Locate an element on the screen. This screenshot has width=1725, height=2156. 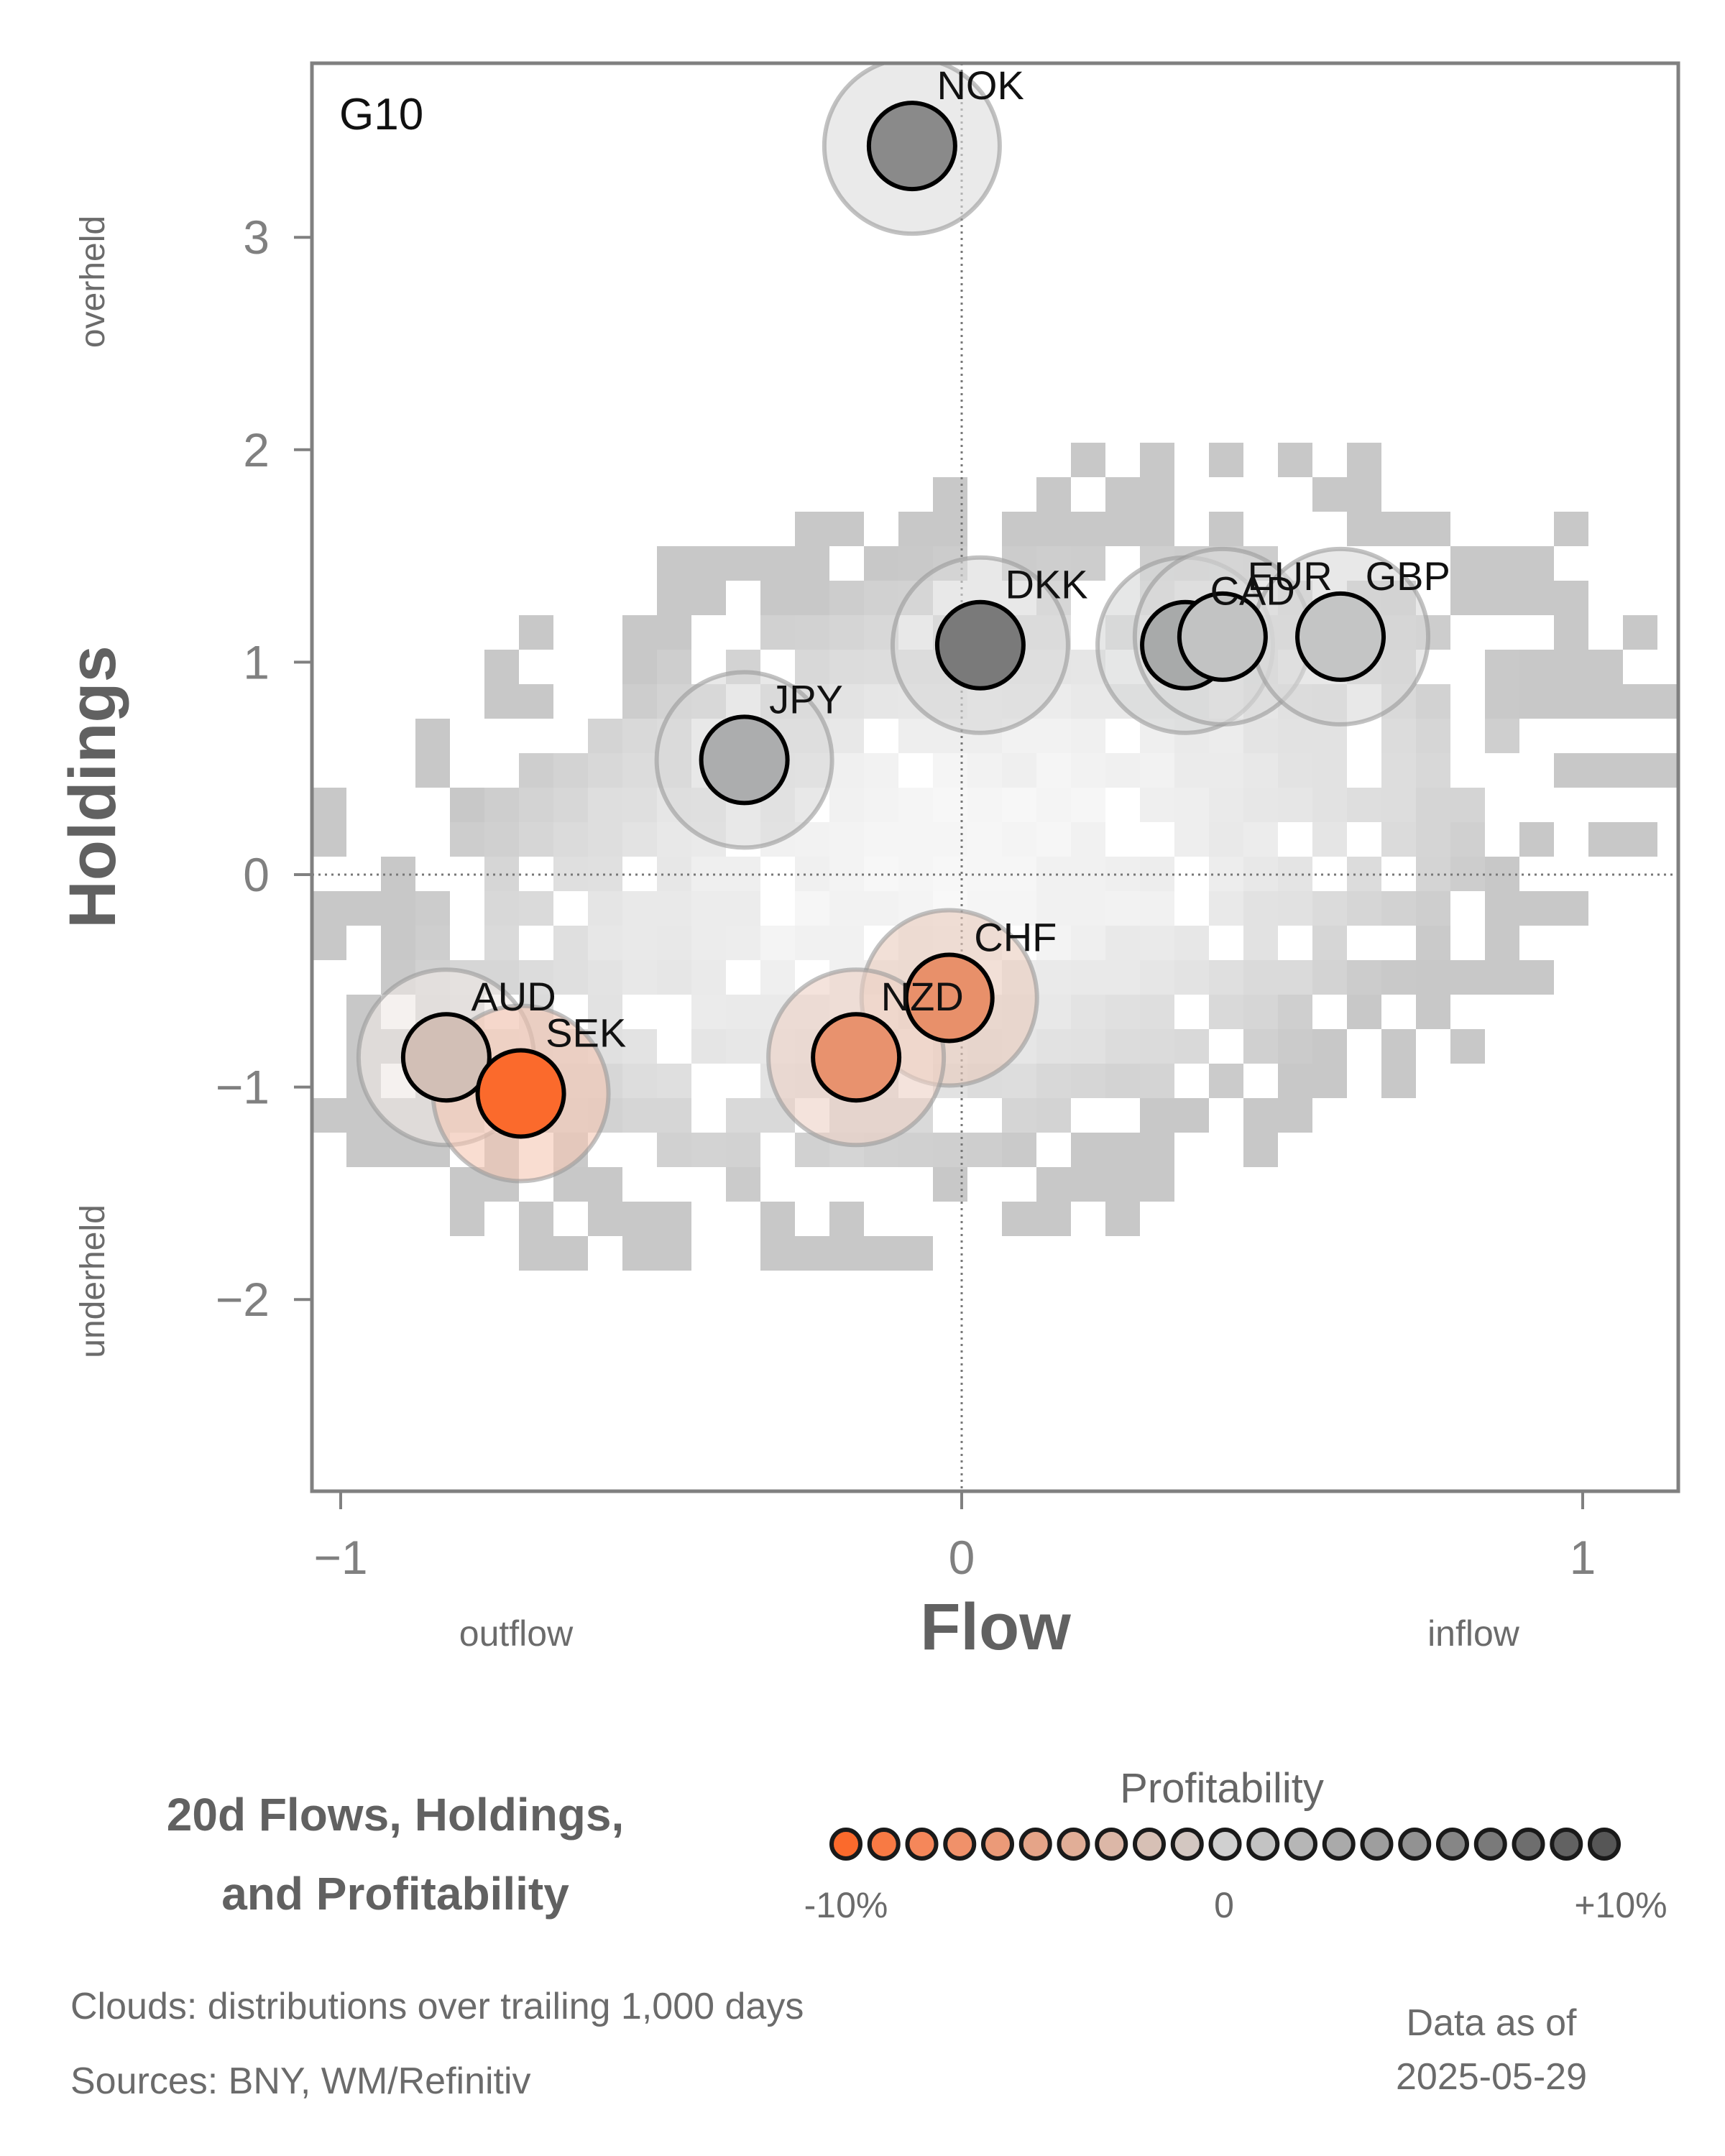
y-tick-label: 3 is located at coordinates (256, 238).